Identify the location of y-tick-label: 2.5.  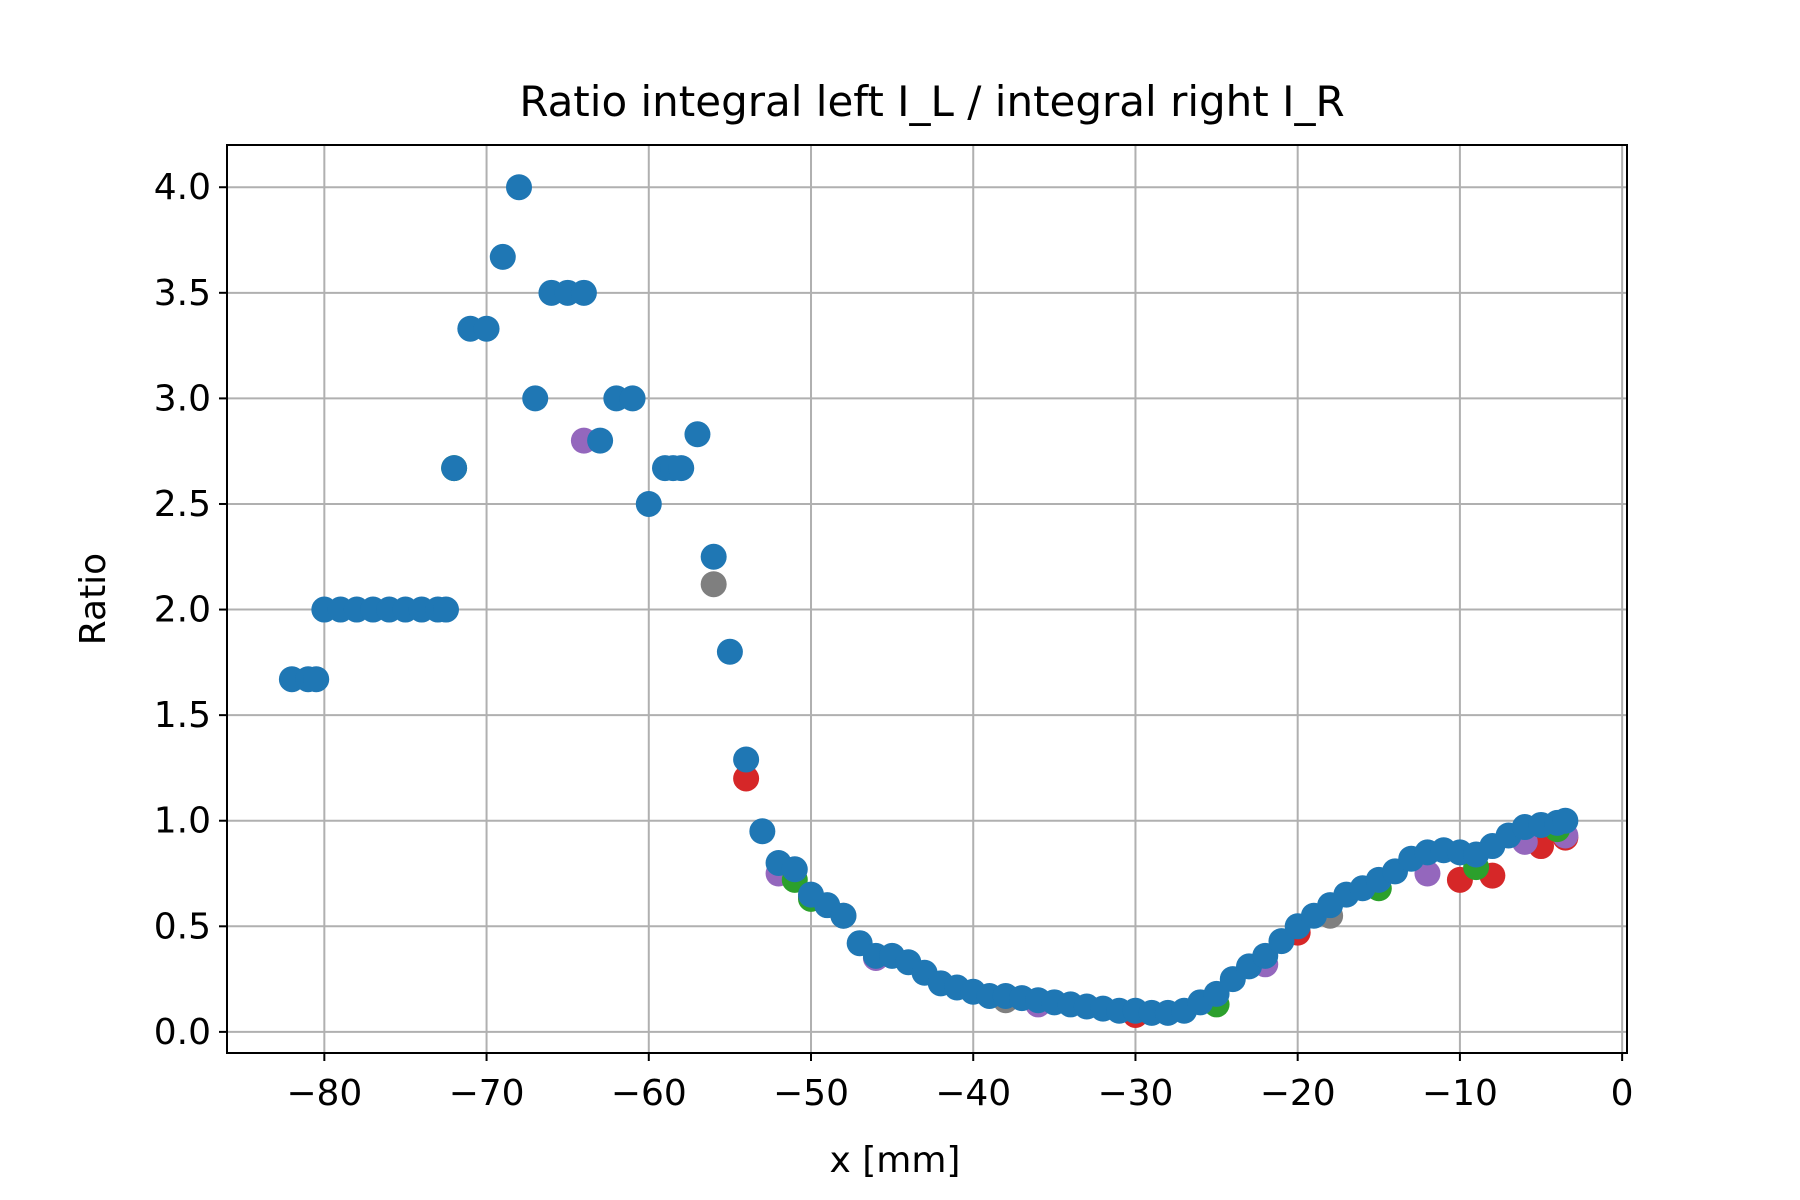
(182, 504).